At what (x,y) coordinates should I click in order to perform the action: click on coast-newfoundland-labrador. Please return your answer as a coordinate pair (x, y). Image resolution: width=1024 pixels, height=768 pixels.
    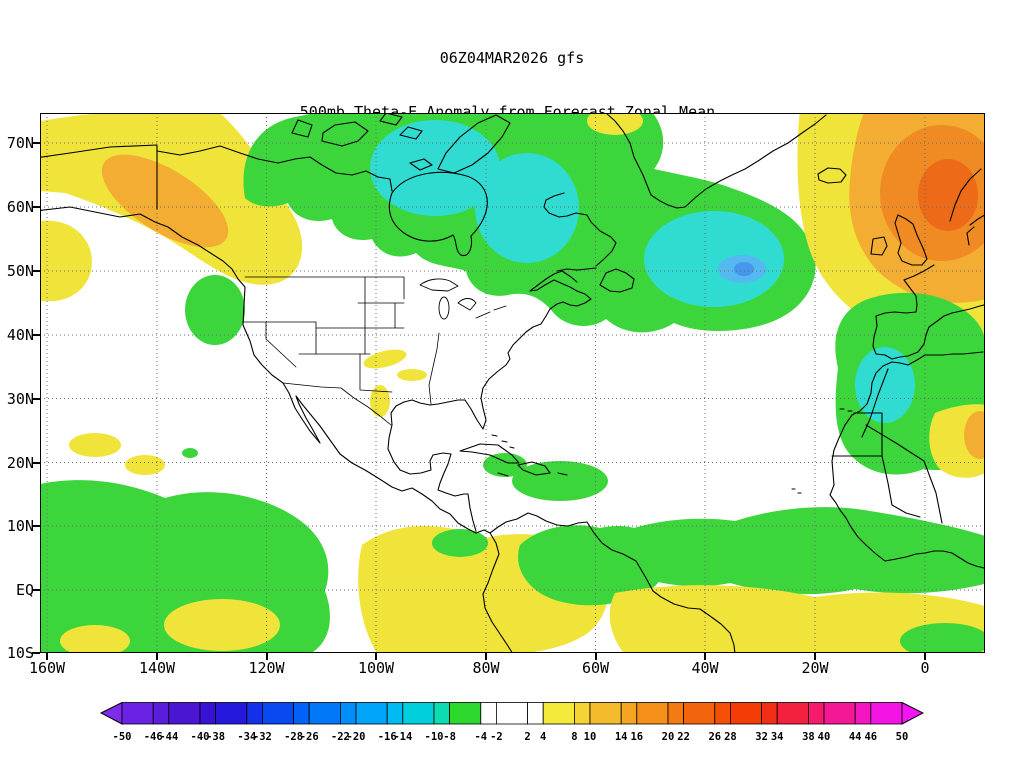
    Looking at the image, I should click on (589, 242).